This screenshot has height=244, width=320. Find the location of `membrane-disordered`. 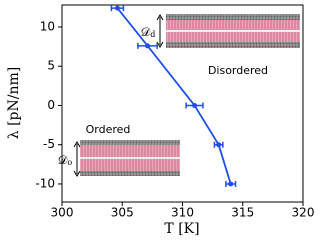

membrane-disordered is located at coordinates (228, 31).